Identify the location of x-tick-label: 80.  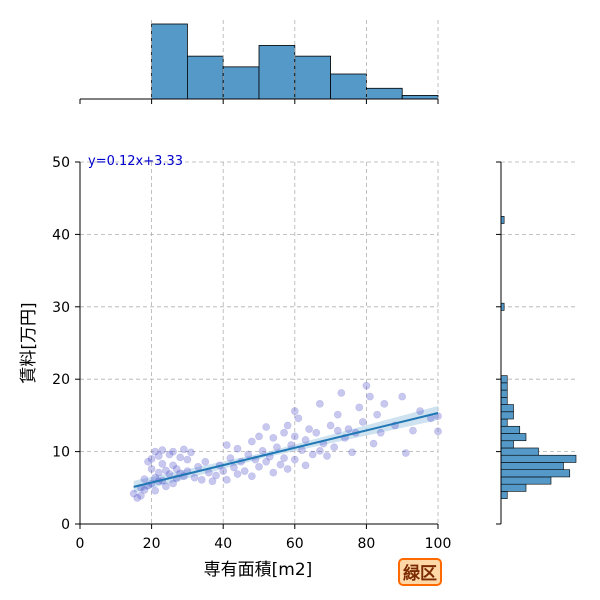
(366, 544).